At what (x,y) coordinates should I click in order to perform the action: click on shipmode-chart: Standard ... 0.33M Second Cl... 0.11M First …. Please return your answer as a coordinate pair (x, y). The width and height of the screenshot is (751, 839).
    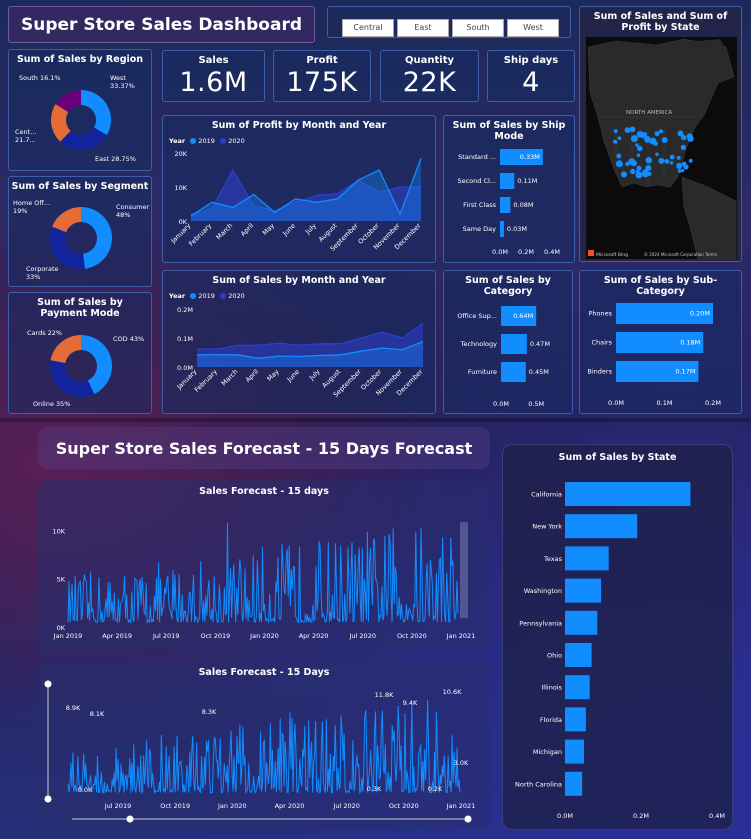
    Looking at the image, I should click on (510, 190).